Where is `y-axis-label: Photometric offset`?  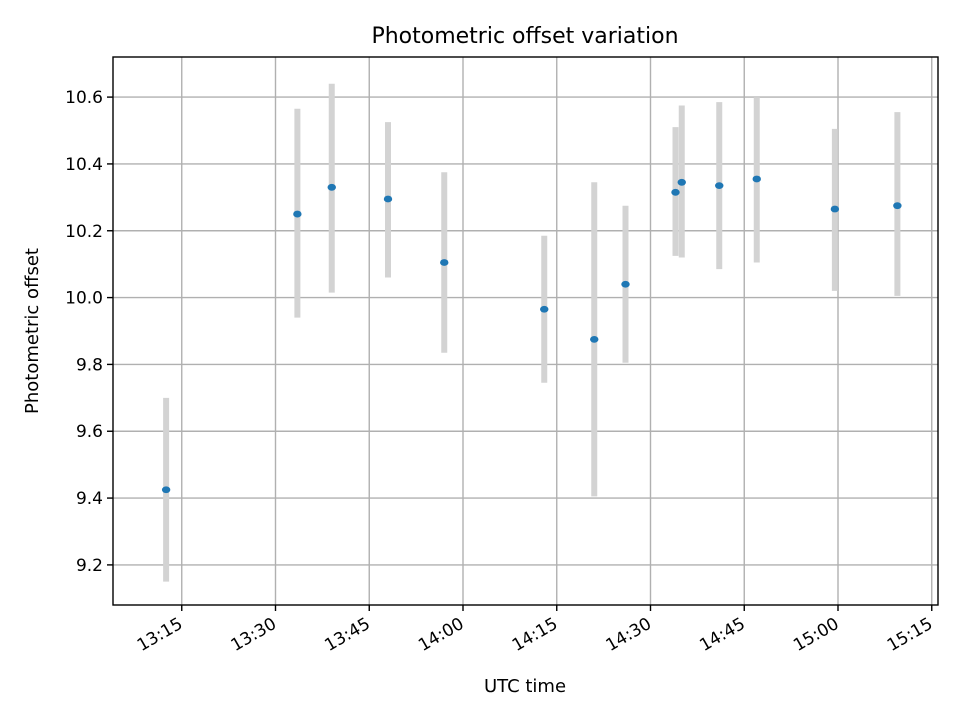
y-axis-label: Photometric offset is located at coordinates (32, 331).